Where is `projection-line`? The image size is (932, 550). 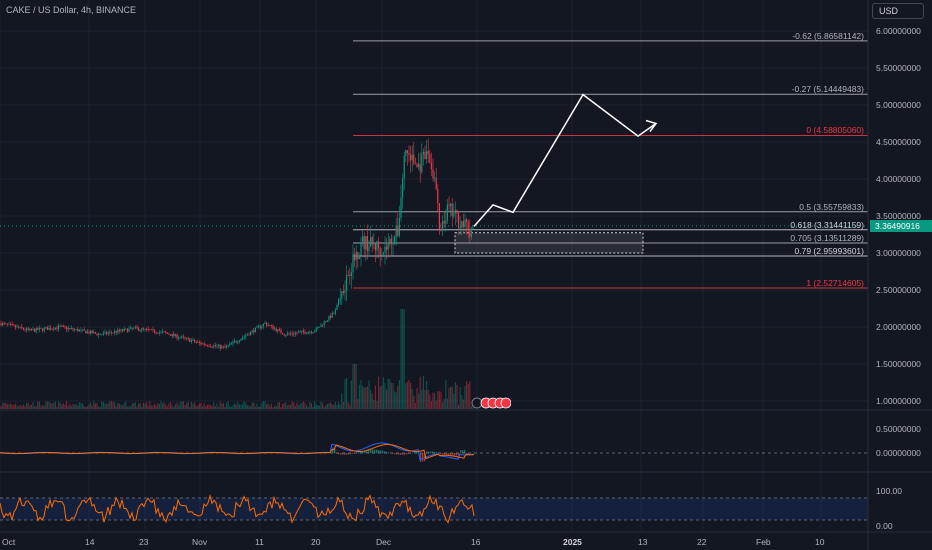
projection-line is located at coordinates (565, 160).